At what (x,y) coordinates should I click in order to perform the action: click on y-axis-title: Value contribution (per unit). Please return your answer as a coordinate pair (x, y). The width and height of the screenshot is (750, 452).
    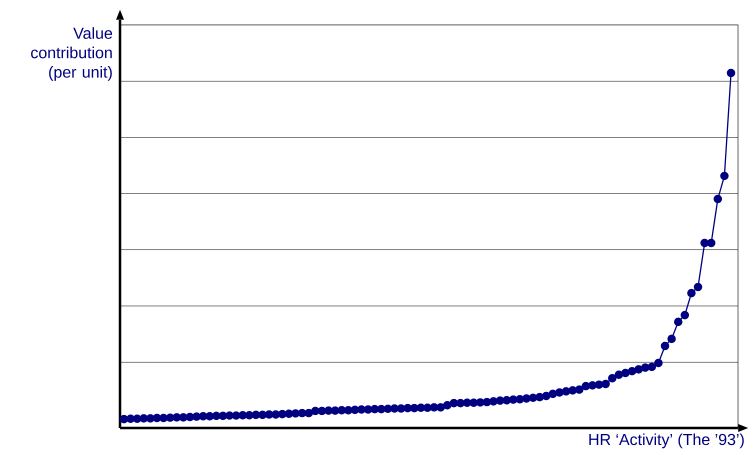
    Looking at the image, I should click on (71, 54).